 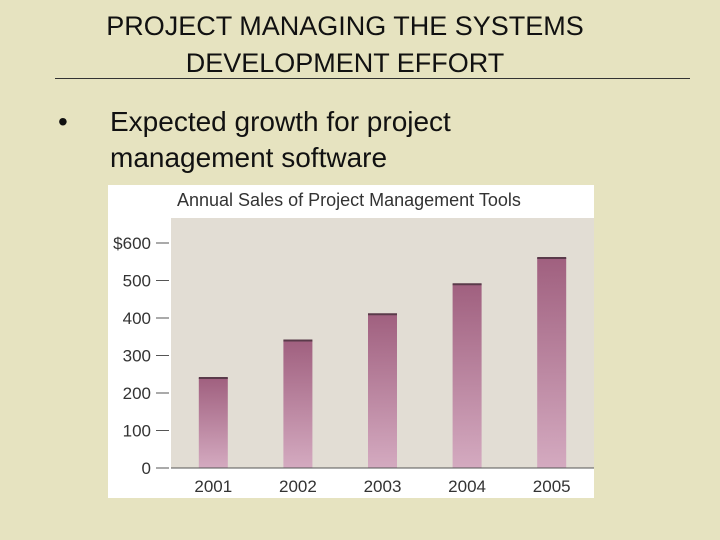 What do you see at coordinates (345, 63) in the screenshot?
I see `slide-title-line-2: DEVELOPMENT EFFORT` at bounding box center [345, 63].